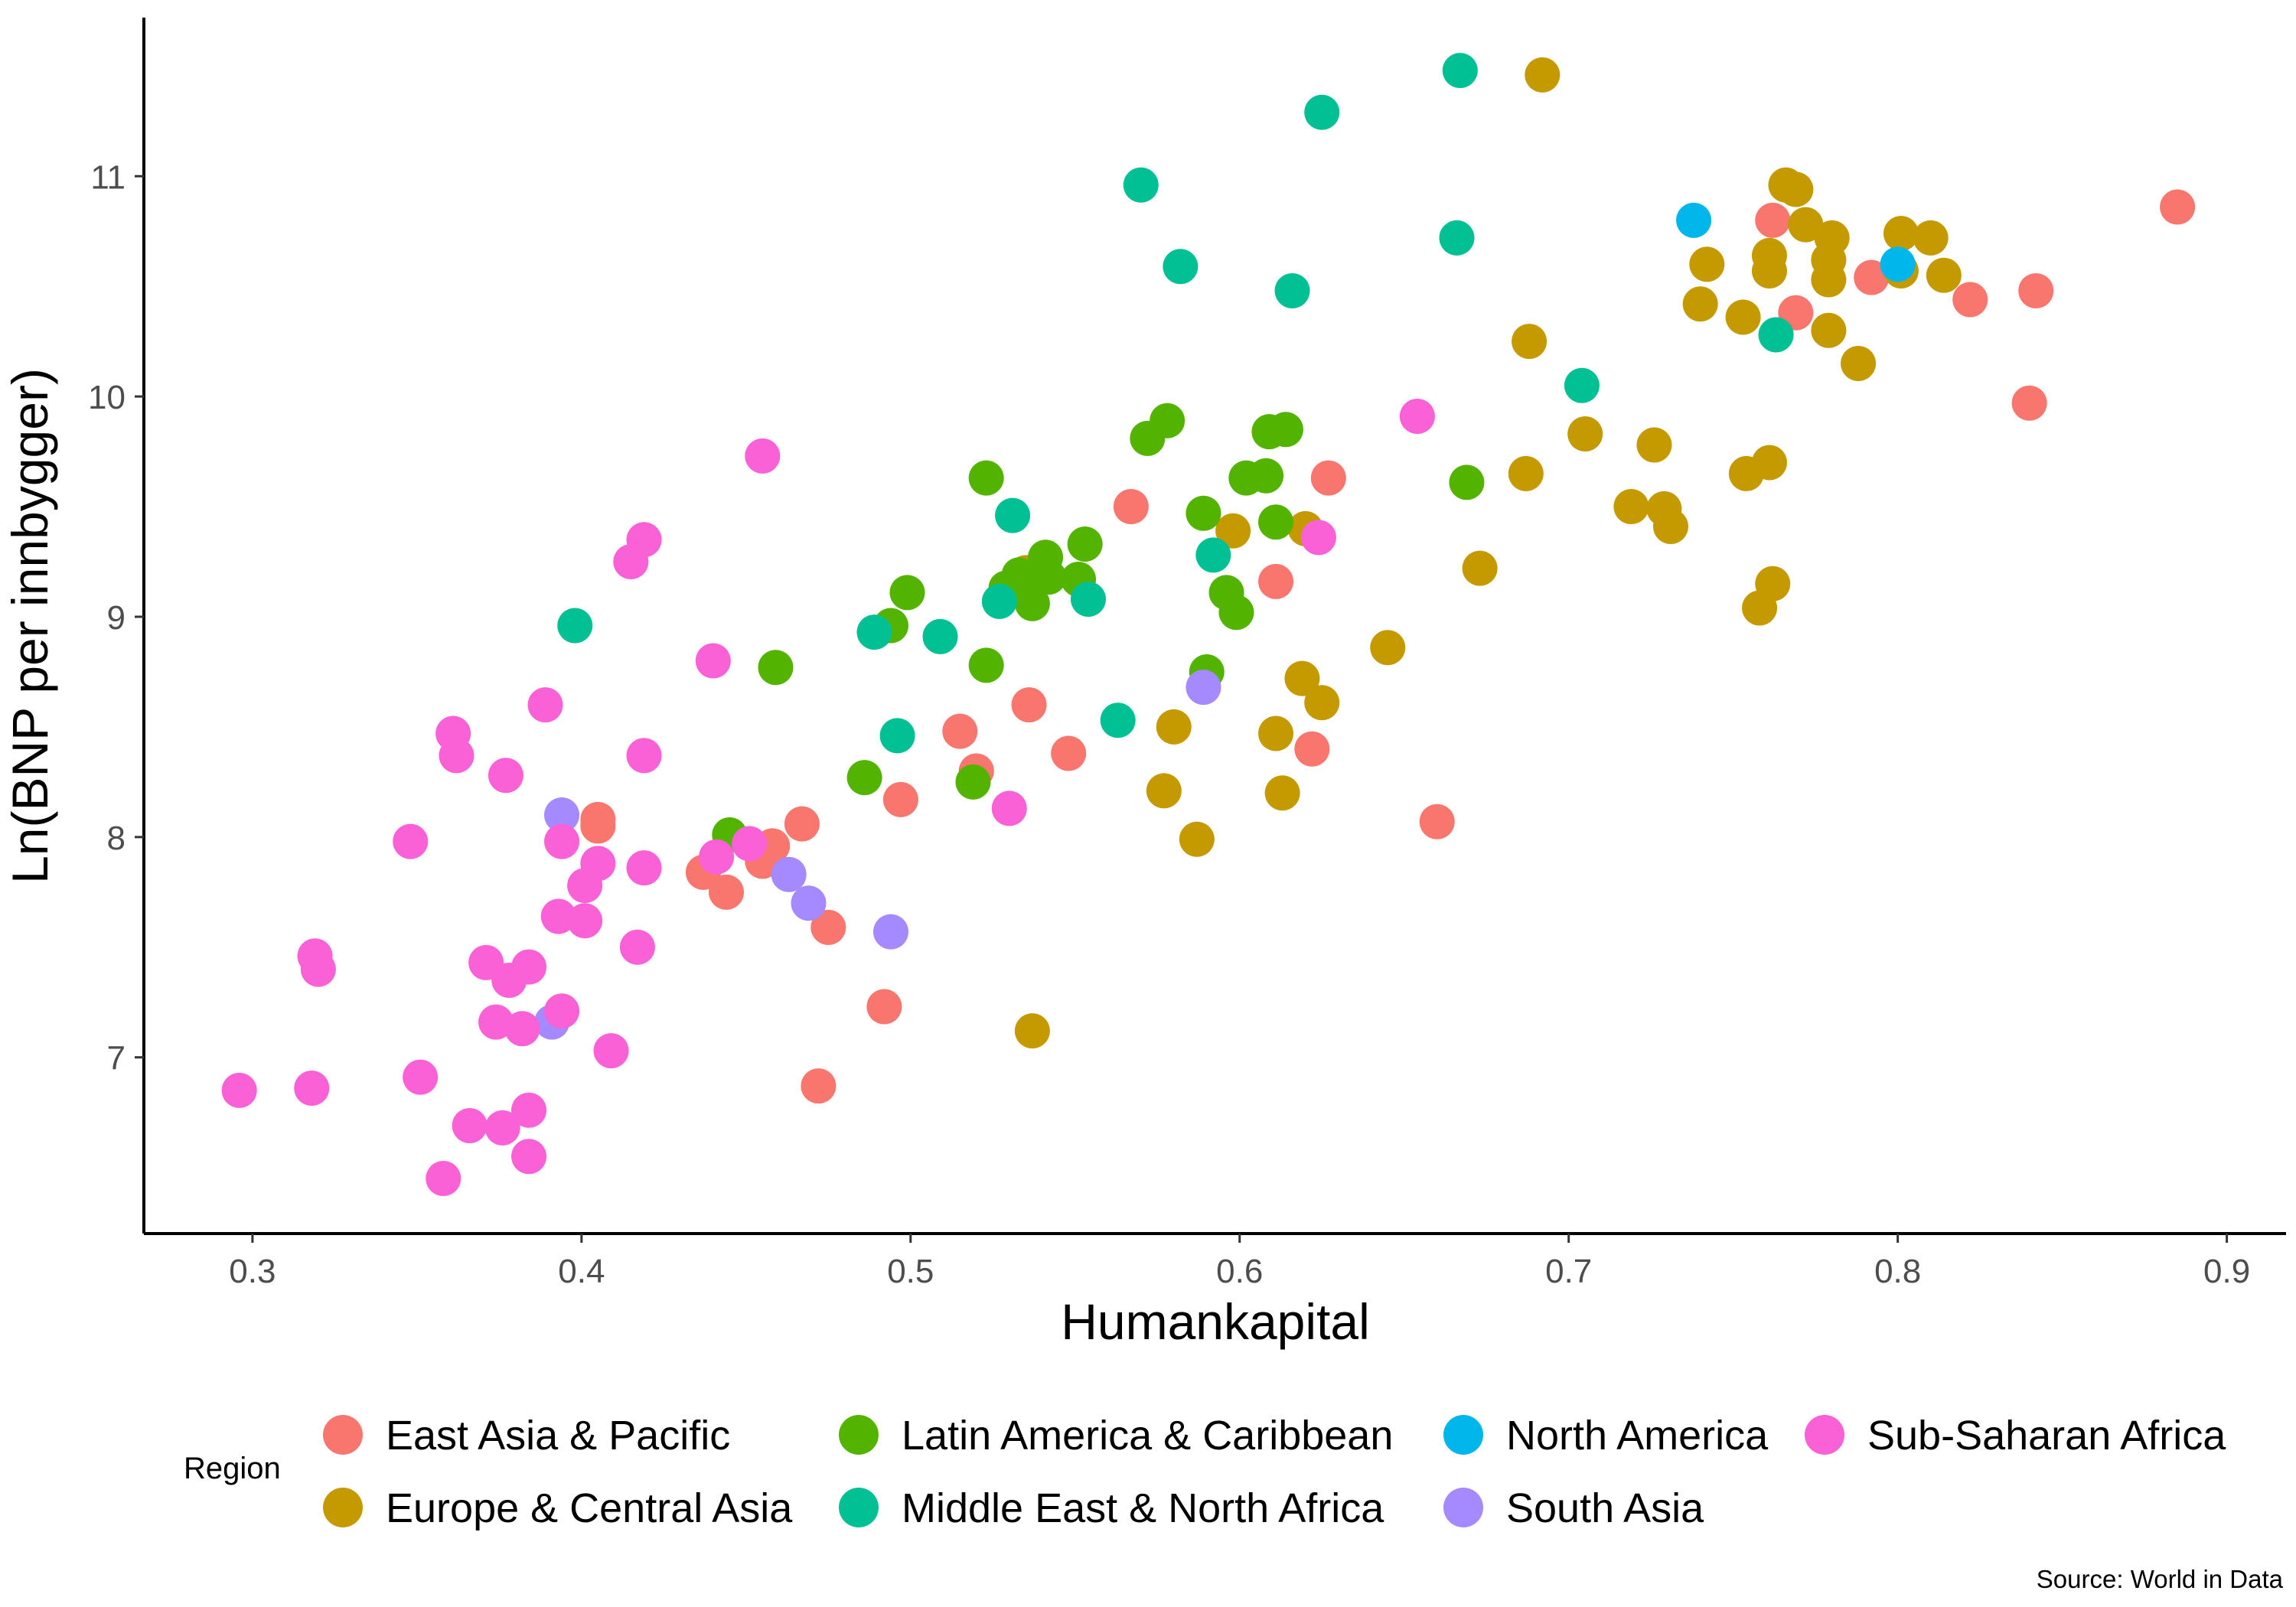  I want to click on legend-label: North America, so click(1637, 1436).